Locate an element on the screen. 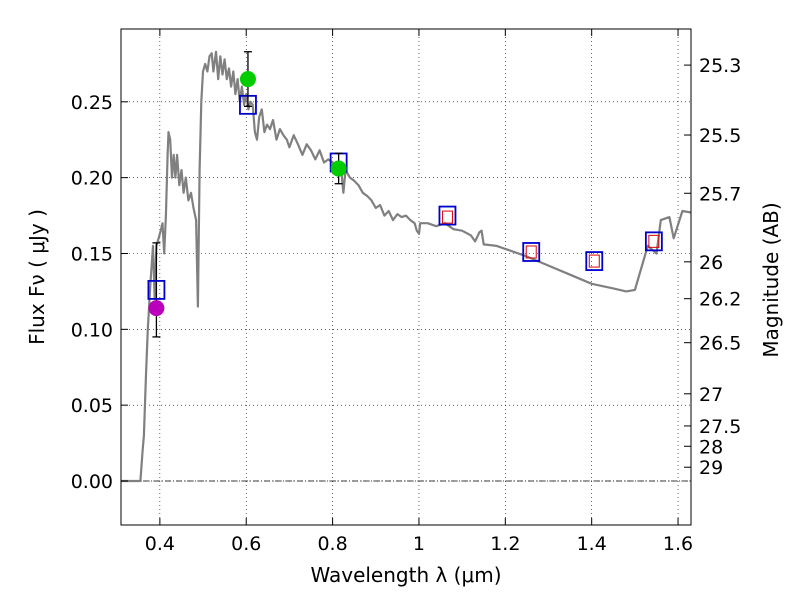 The image size is (800, 600). right-tick-label: 25.5 is located at coordinates (720, 136).